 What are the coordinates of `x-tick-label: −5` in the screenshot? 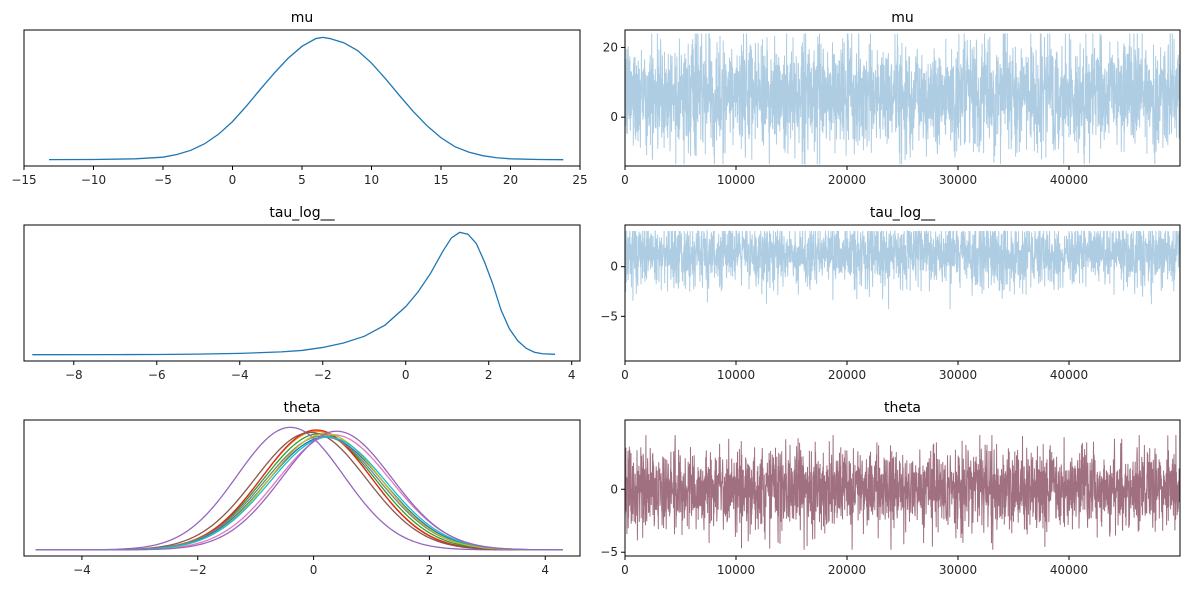 It's located at (163, 180).